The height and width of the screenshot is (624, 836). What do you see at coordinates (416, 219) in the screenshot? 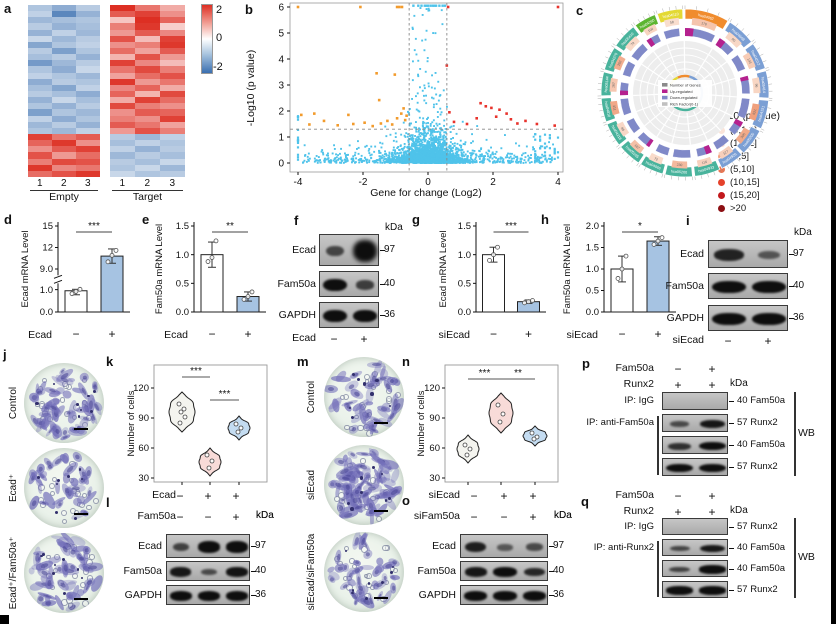
I see `panel-label-g: g` at bounding box center [416, 219].